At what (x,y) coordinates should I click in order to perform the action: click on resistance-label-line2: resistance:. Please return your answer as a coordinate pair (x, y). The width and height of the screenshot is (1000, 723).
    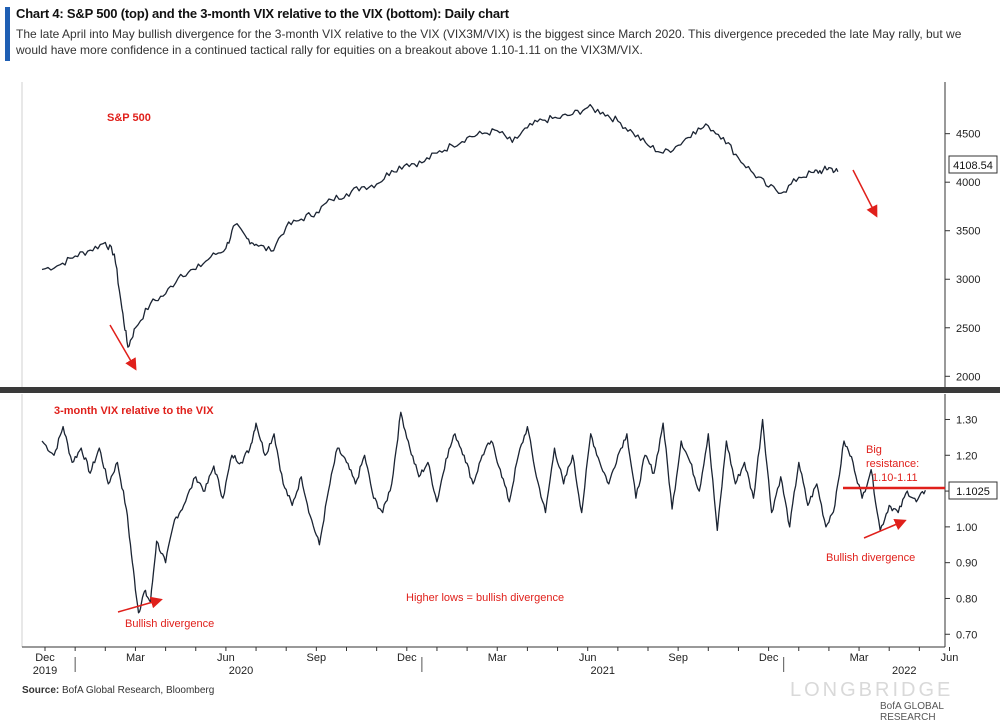
    Looking at the image, I should click on (892, 464).